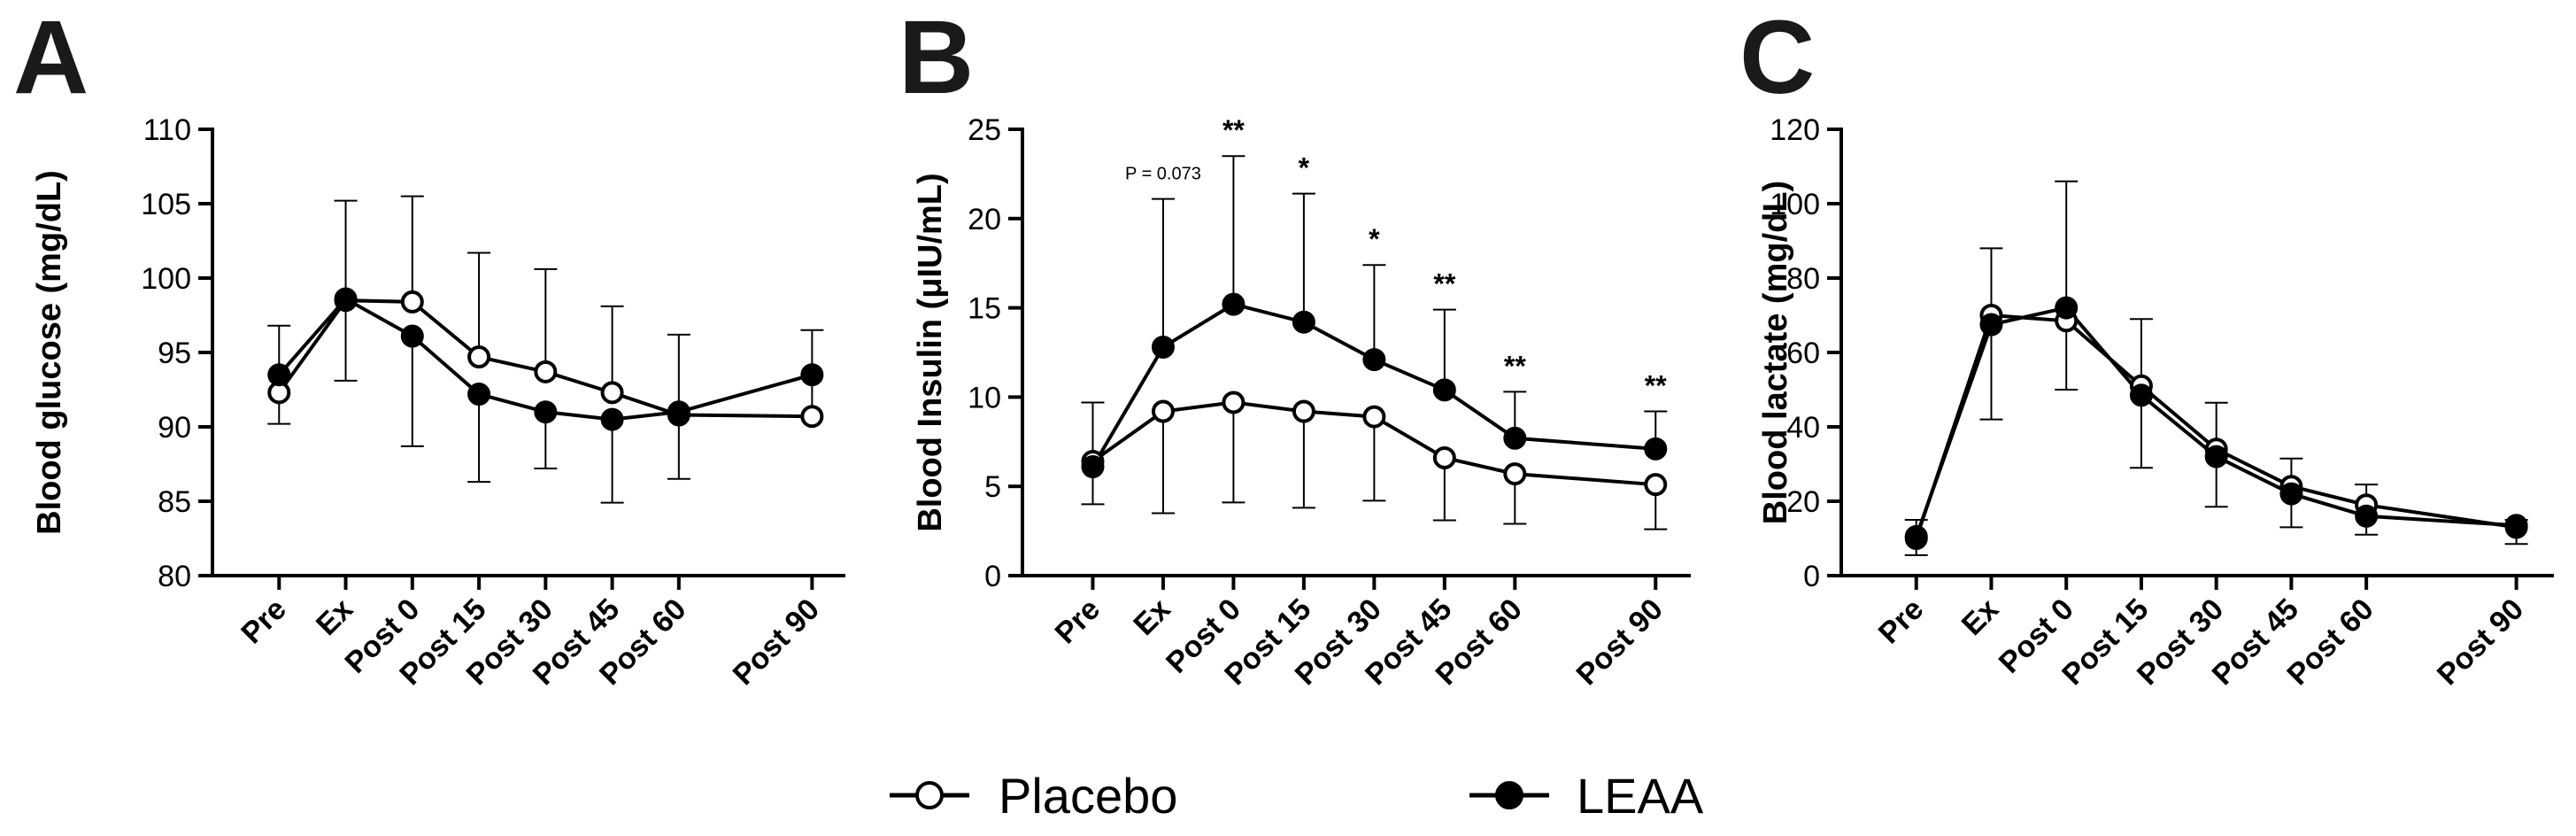  I want to click on y-tick-label: 110, so click(167, 130).